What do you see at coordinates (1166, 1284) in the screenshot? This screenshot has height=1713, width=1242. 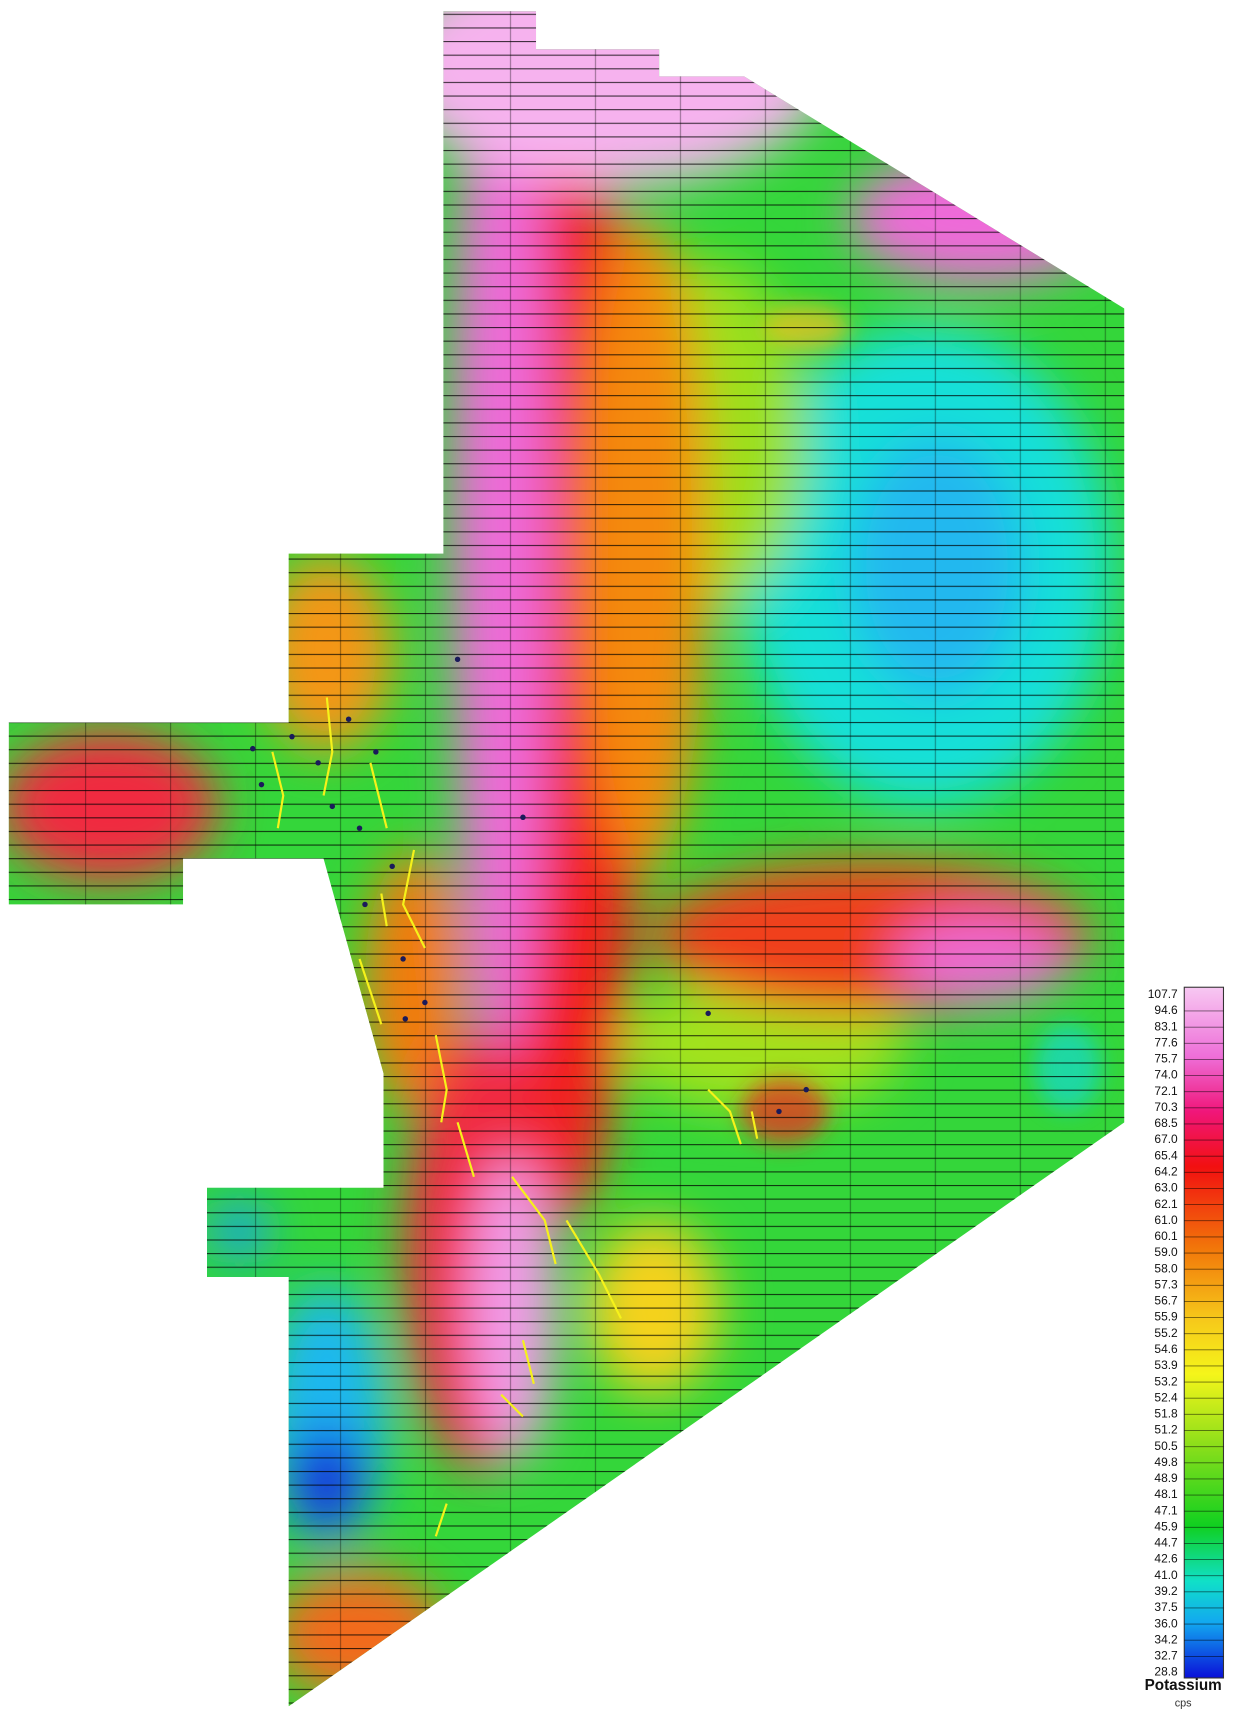 I see `legend-label: 57.3` at bounding box center [1166, 1284].